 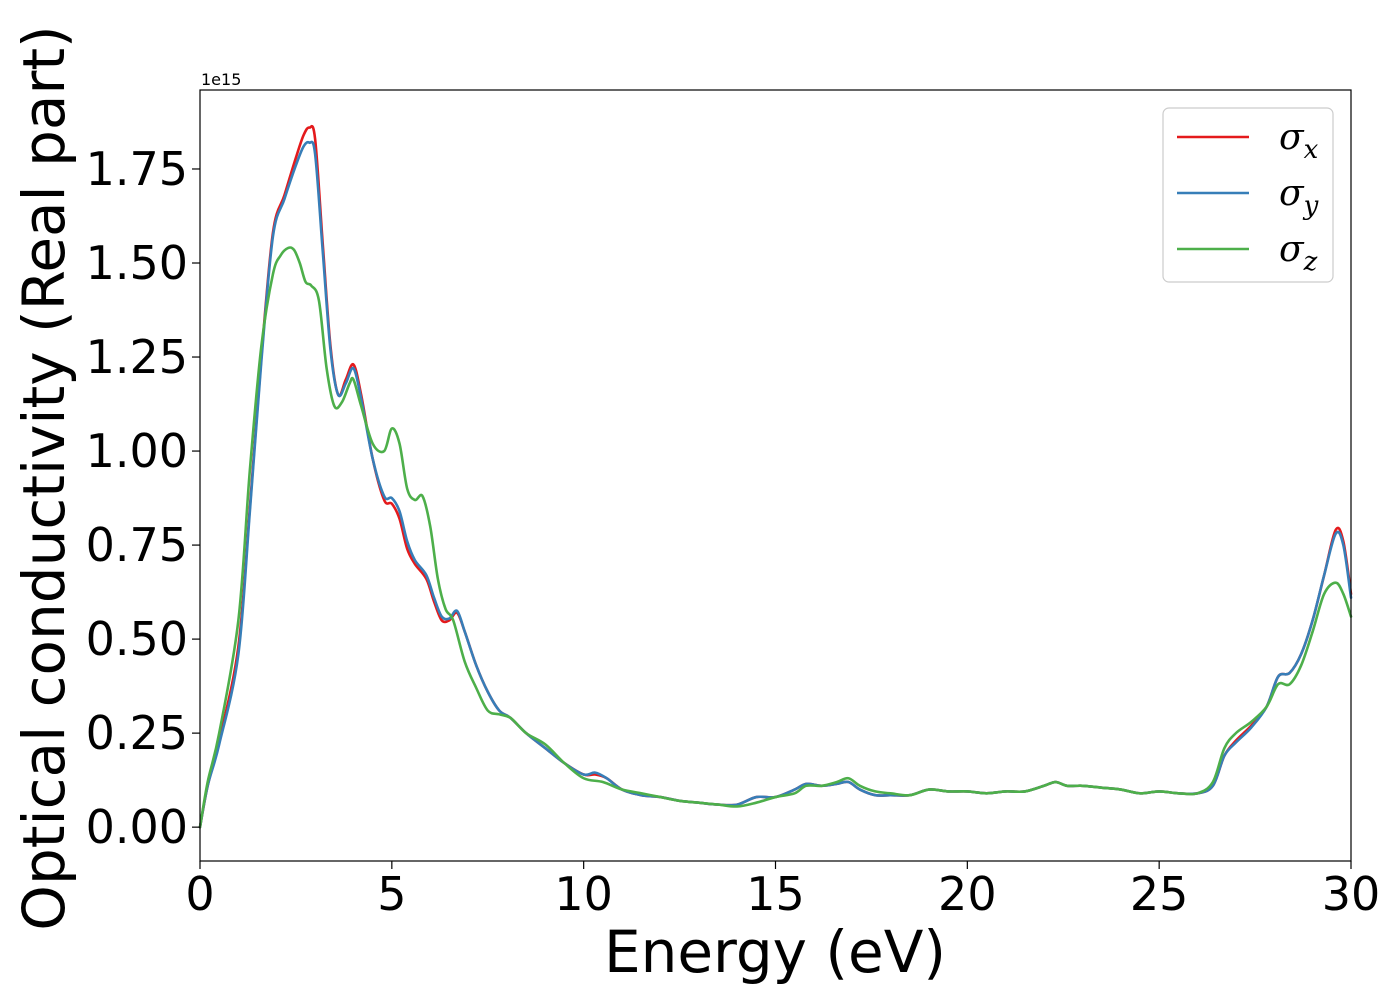 What do you see at coordinates (44, 477) in the screenshot?
I see `y-axis-label: Optical conductivity (Real part)` at bounding box center [44, 477].